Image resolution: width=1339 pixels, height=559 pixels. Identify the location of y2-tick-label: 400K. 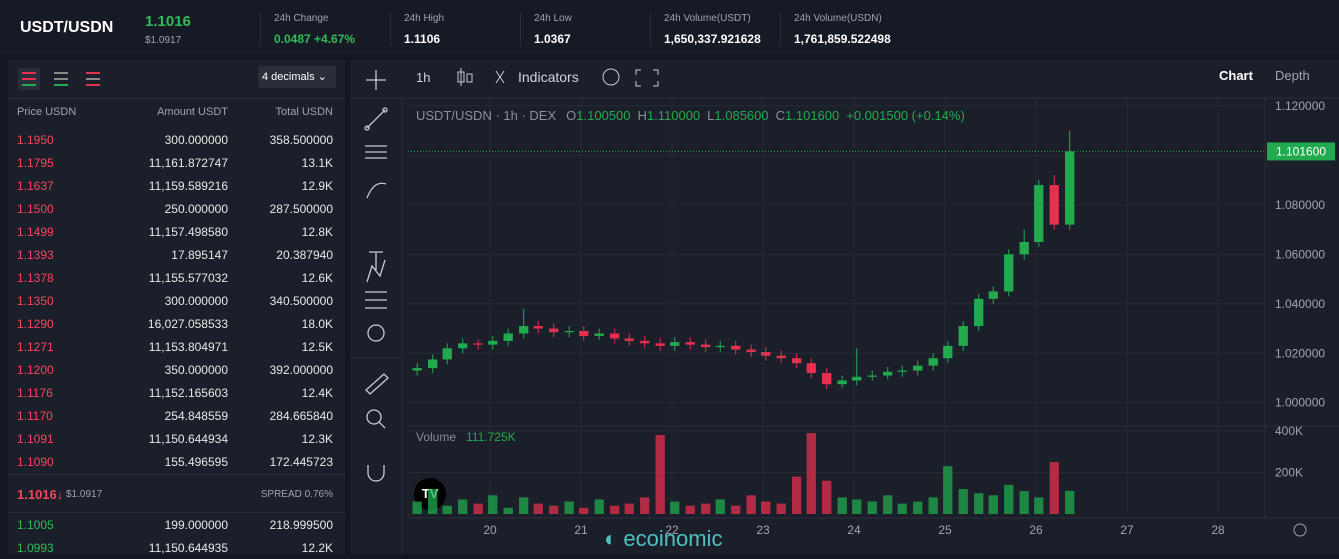
(1289, 431).